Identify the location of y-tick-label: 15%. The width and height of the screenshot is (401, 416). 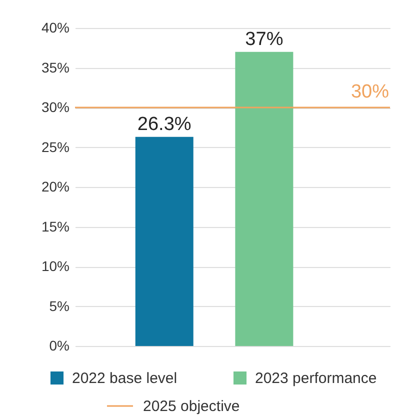
(55, 226).